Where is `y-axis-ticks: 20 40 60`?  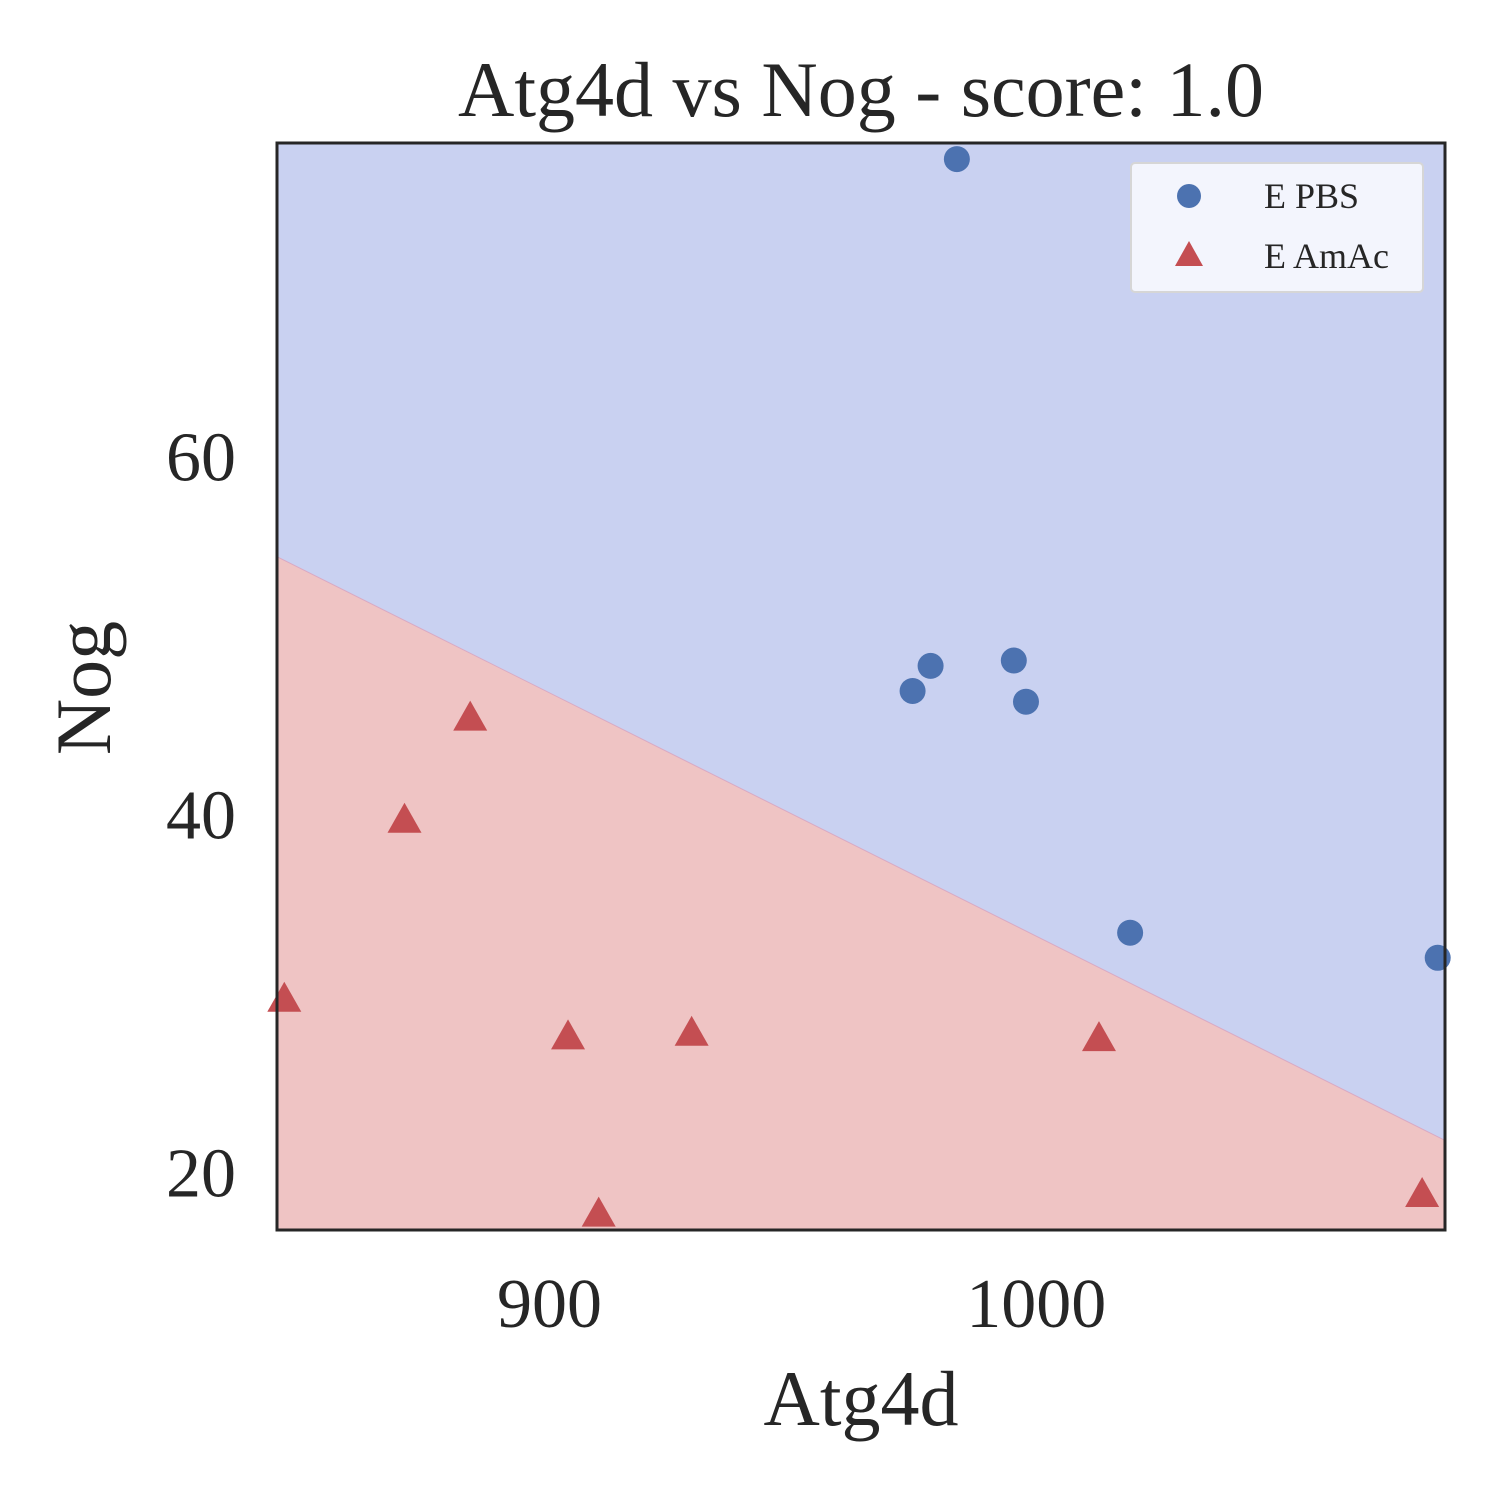
y-axis-ticks: 20 40 60 is located at coordinates (201, 815).